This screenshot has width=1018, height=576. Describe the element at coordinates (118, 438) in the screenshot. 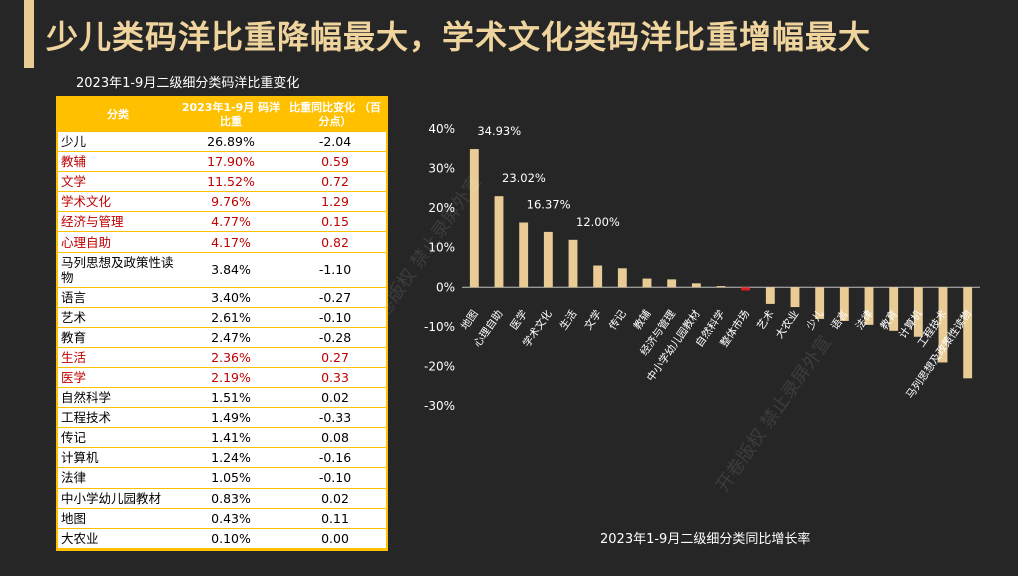

I see `row-category: 传记` at that location.